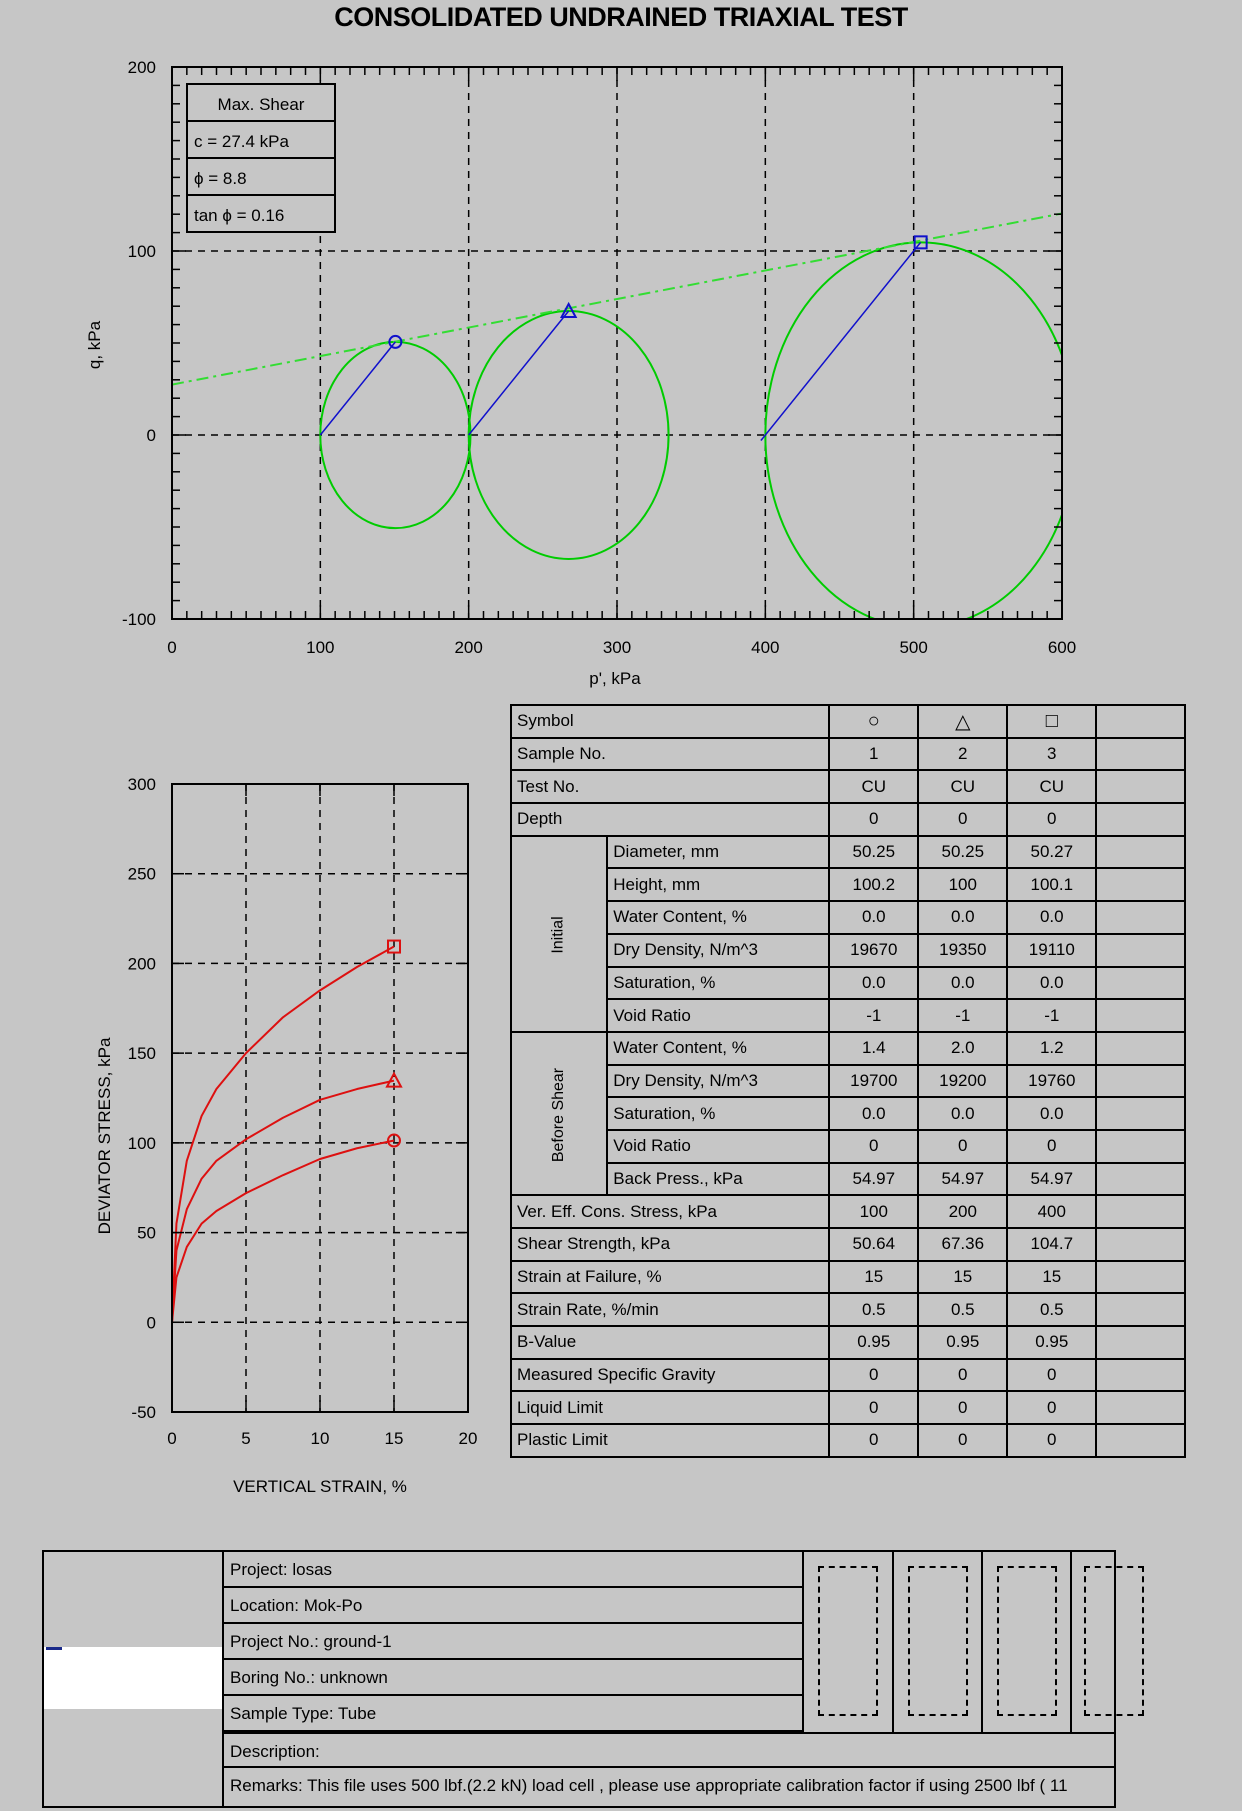 Image resolution: width=1242 pixels, height=1811 pixels. Describe the element at coordinates (1062, 647) in the screenshot. I see `mohr-x-tick-label: 600` at that location.